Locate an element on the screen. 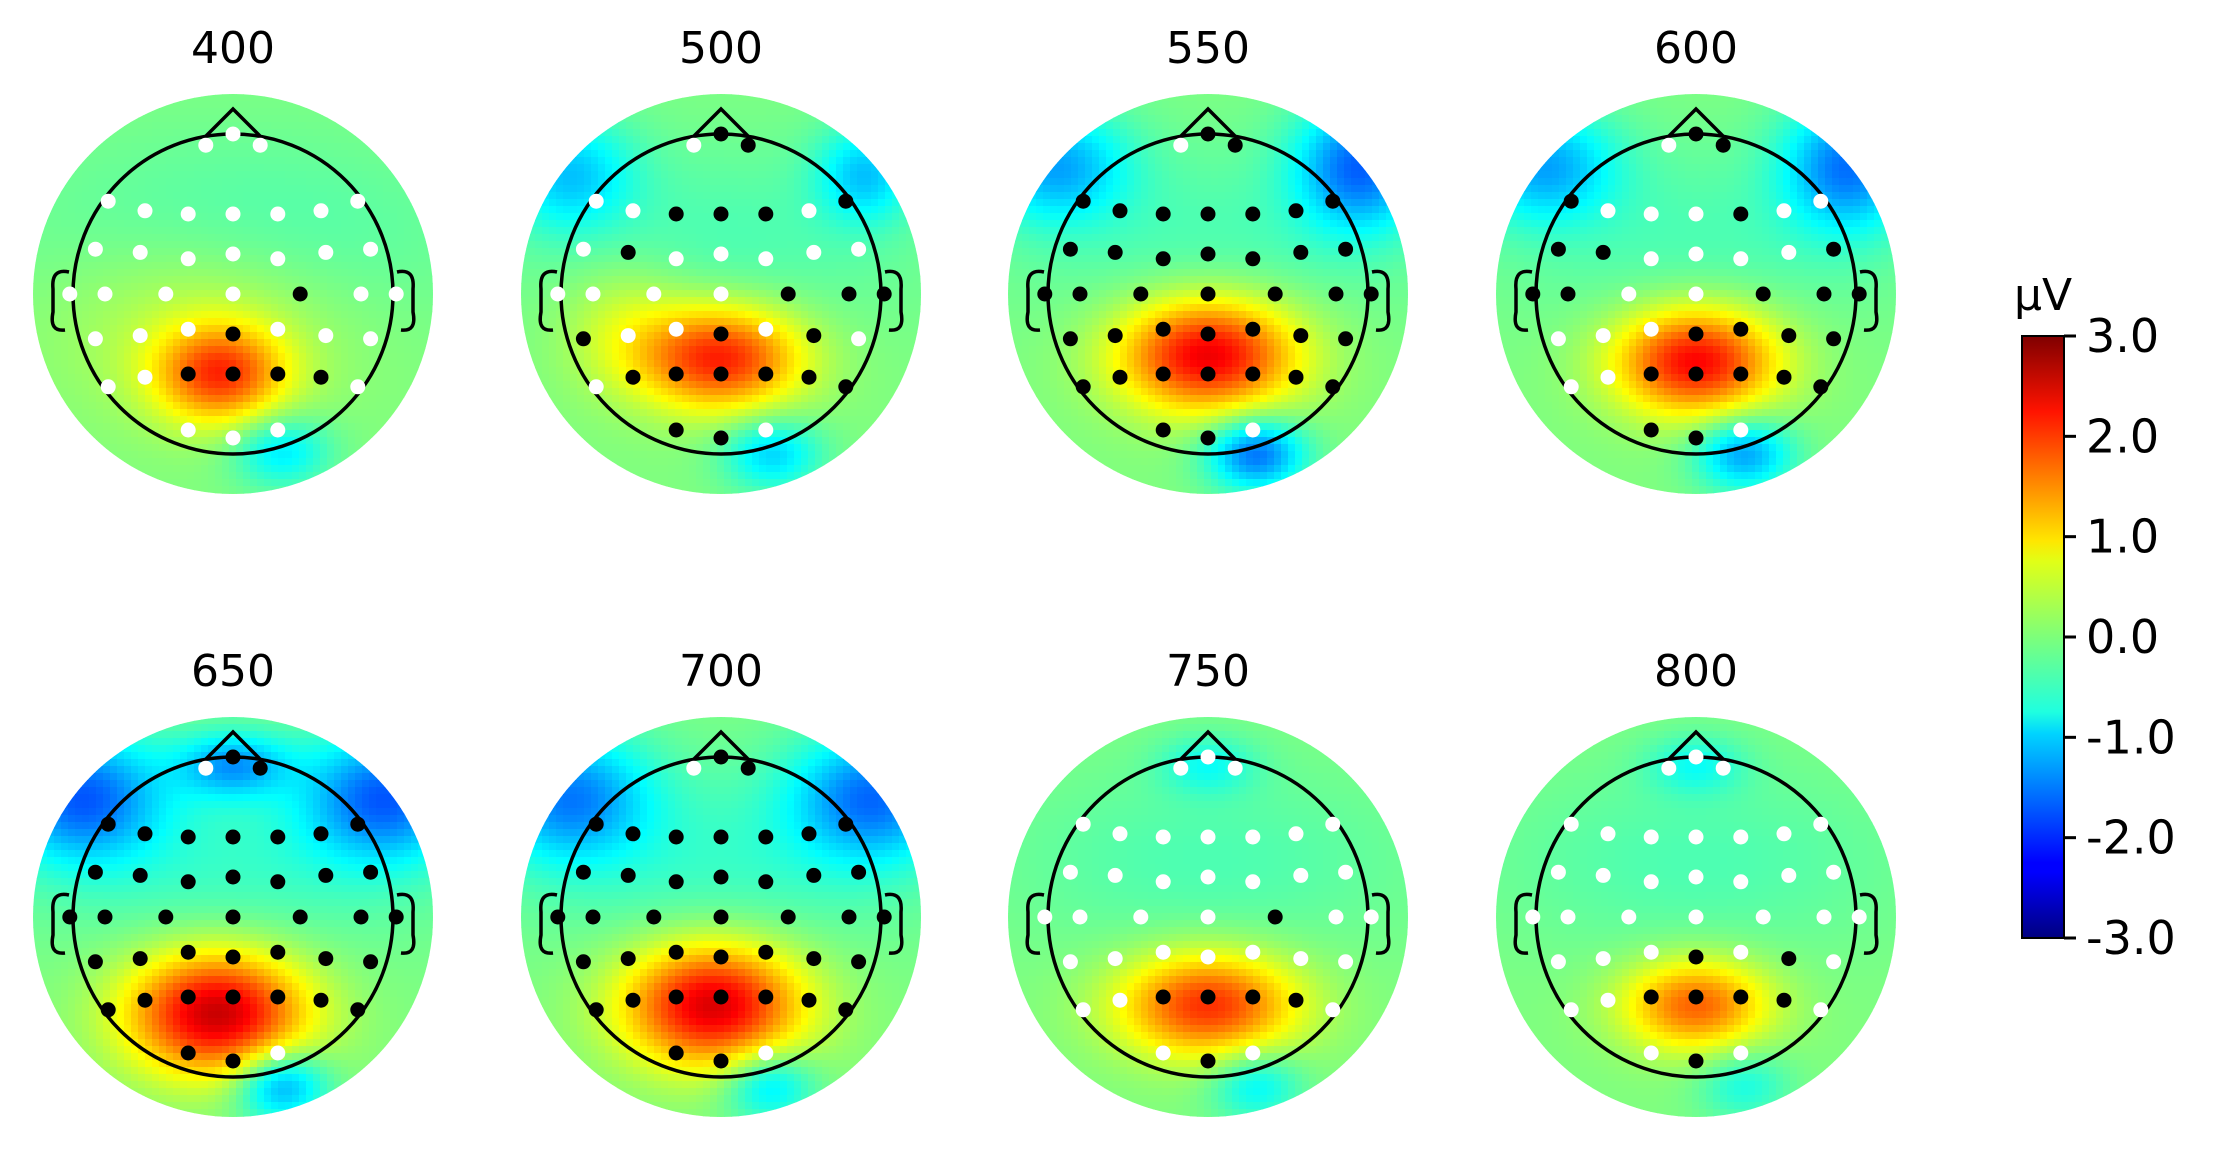  topomap-panel: 650 is located at coordinates (233, 881).